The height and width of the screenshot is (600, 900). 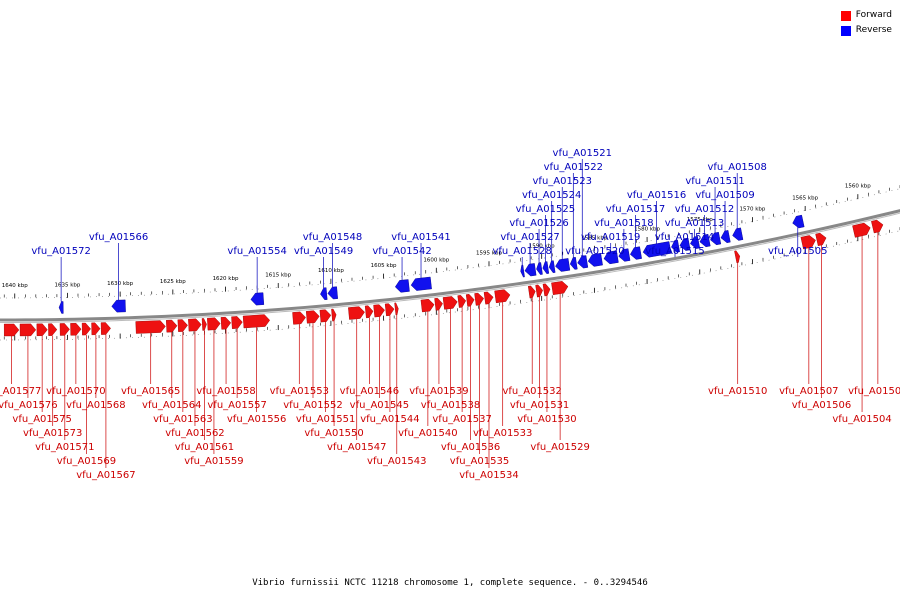 I want to click on gene-label: vfu_A01571, so click(x=64, y=447).